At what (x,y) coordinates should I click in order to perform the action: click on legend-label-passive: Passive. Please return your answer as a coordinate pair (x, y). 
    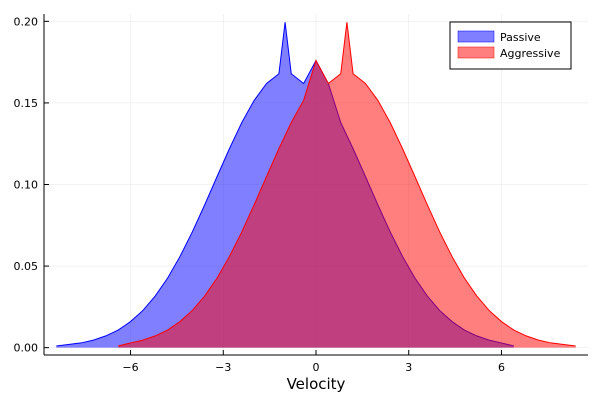
    Looking at the image, I should click on (520, 37).